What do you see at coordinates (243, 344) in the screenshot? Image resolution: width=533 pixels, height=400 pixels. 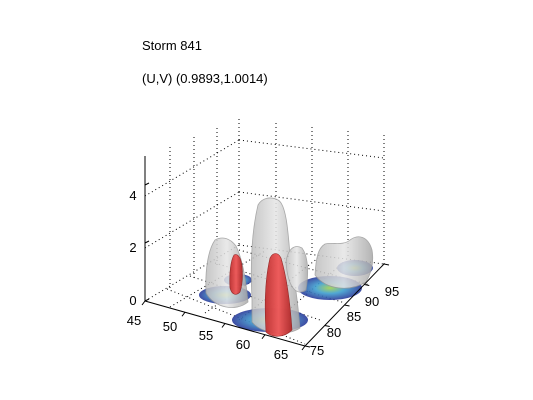 I see `x-tick-label: 60` at bounding box center [243, 344].